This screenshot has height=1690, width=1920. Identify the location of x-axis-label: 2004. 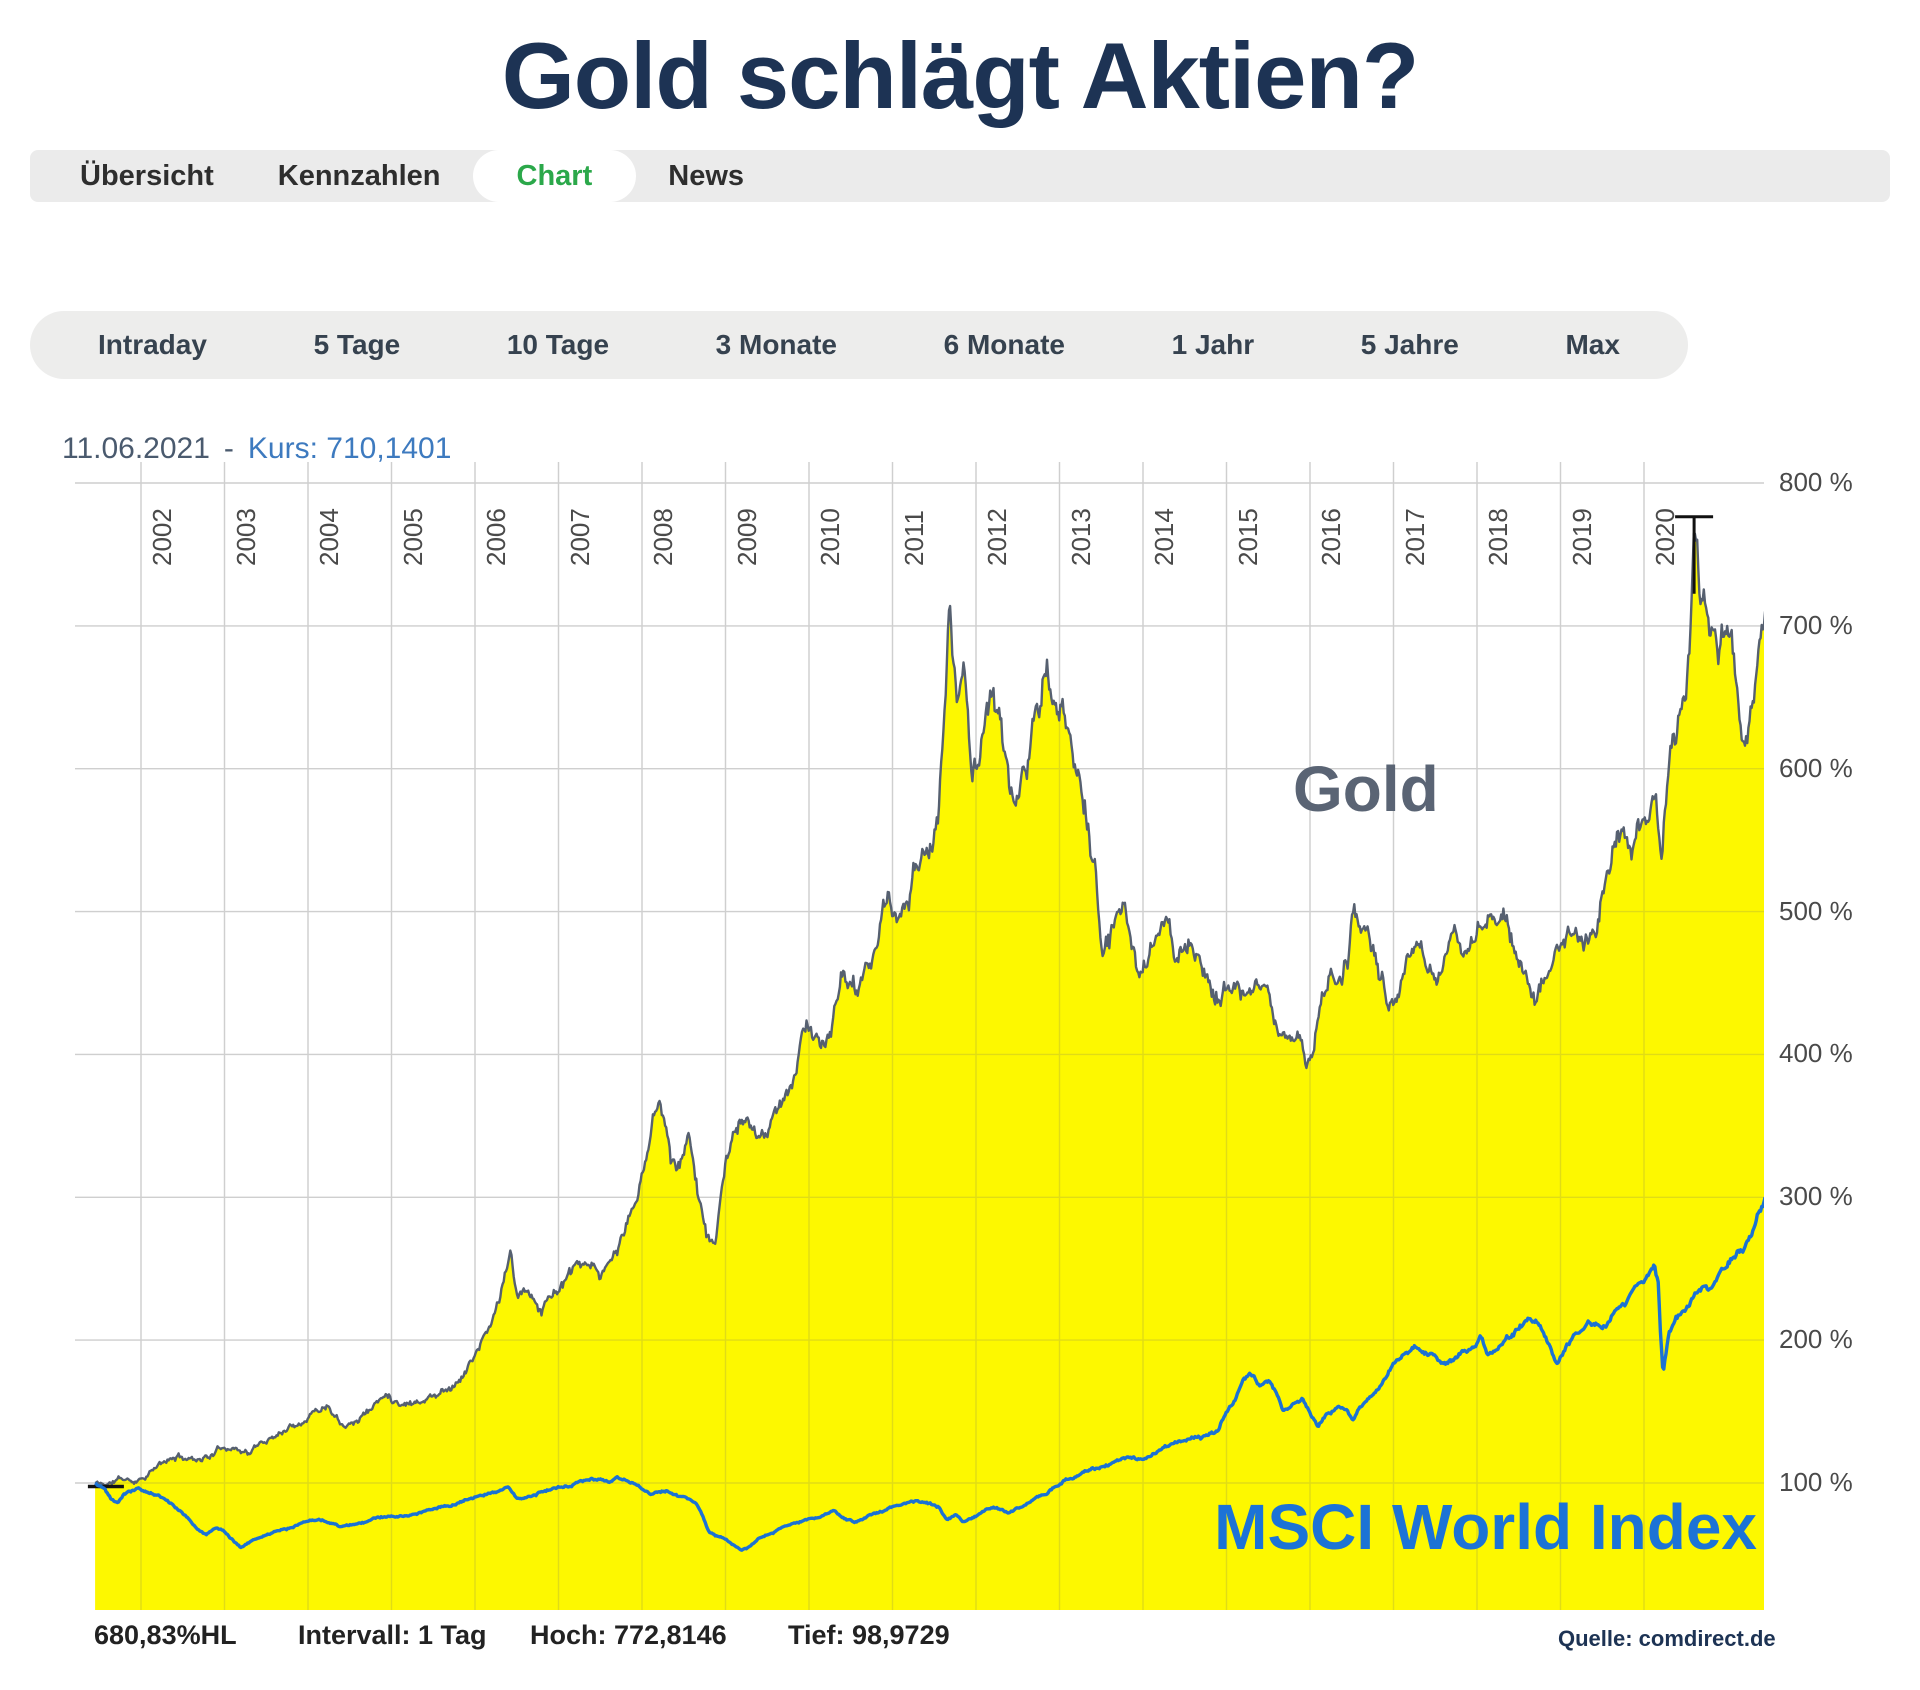
(329, 537).